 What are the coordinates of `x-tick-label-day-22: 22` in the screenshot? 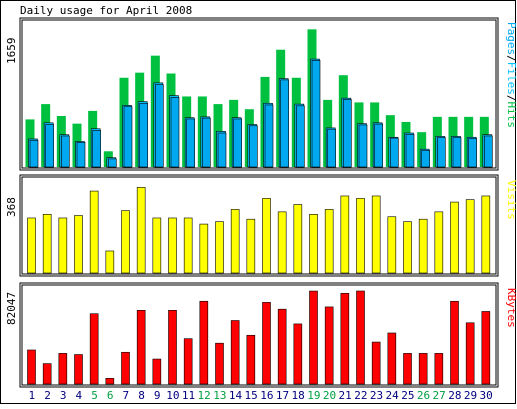 It's located at (360, 395).